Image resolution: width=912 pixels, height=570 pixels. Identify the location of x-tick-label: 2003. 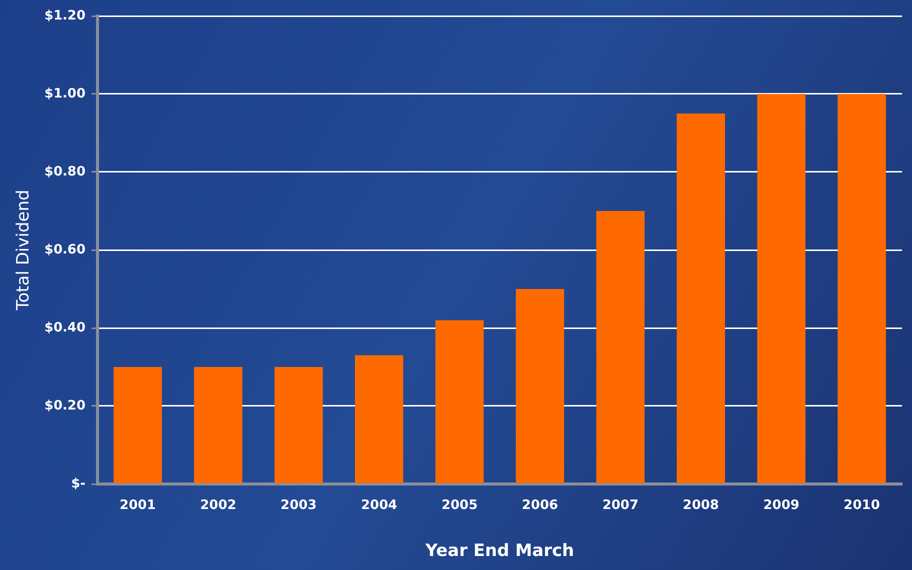
(298, 506).